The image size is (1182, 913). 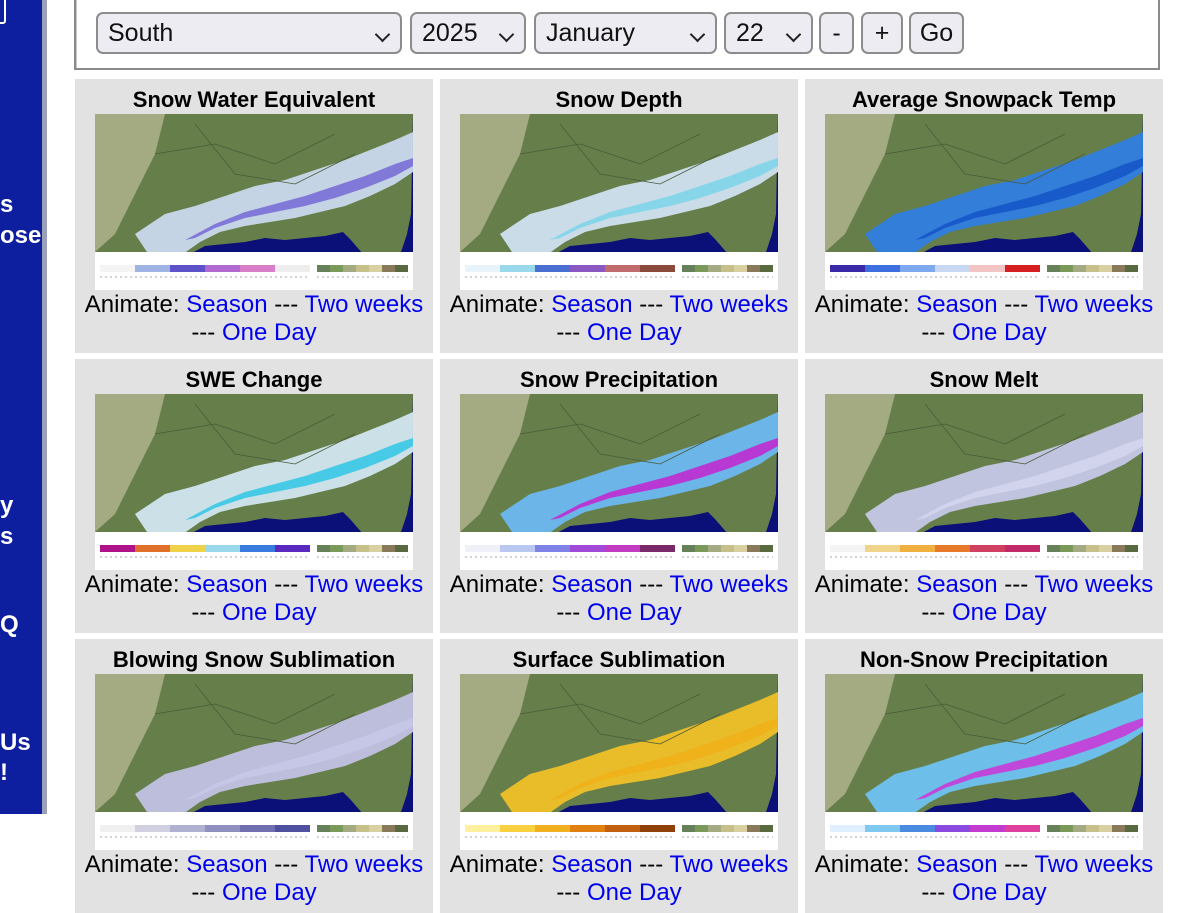 I want to click on sidebar-nav-item: !, so click(x=4, y=772).